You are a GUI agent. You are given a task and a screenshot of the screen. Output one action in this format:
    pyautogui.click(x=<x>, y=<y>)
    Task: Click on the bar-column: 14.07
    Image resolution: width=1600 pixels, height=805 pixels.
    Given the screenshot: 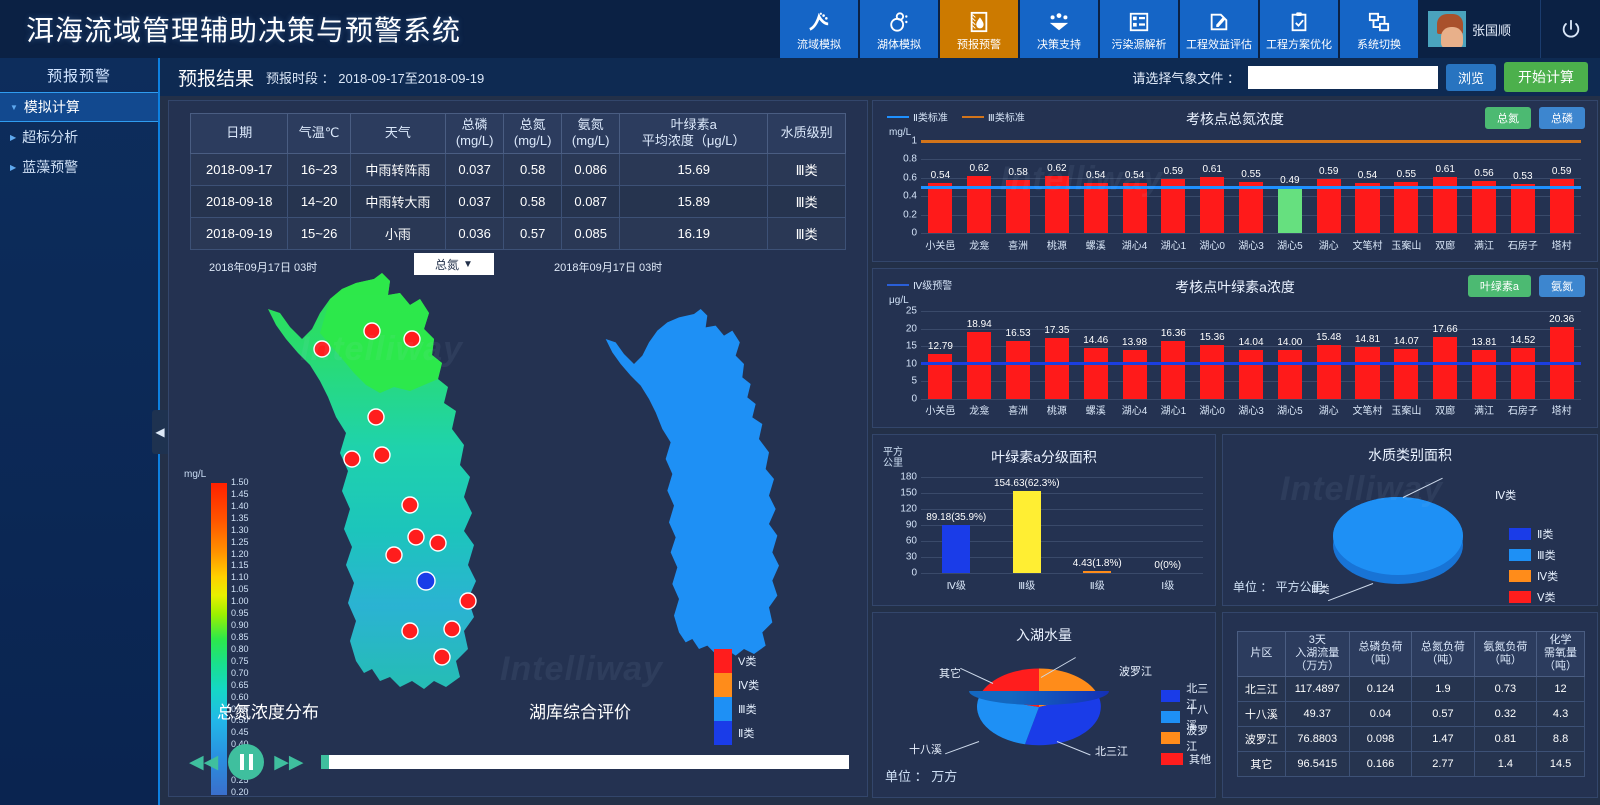 What is the action you would take?
    pyautogui.click(x=1406, y=355)
    